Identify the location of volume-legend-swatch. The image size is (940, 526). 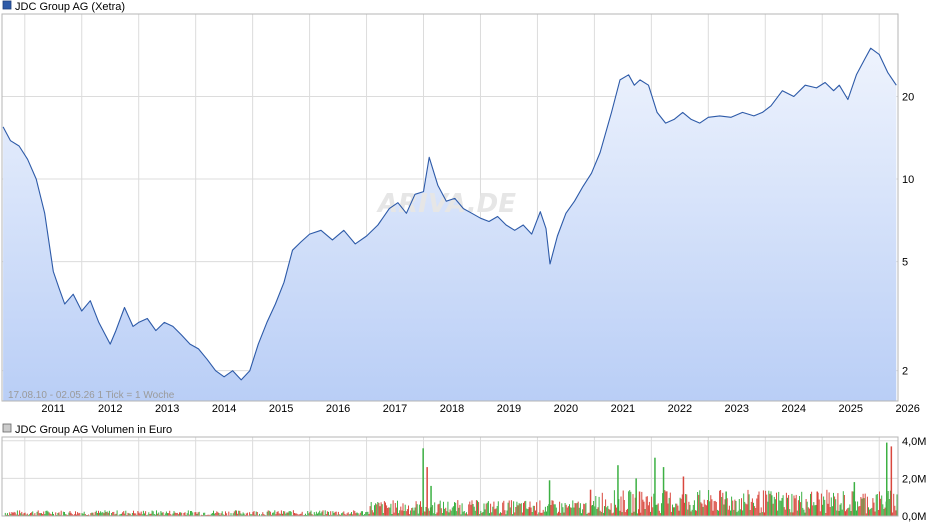
(7, 428).